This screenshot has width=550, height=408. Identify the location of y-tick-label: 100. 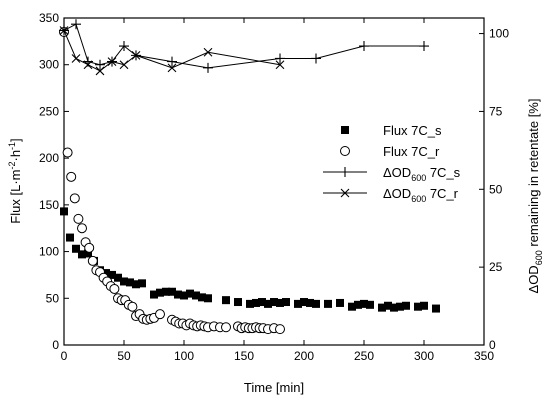
(49, 252).